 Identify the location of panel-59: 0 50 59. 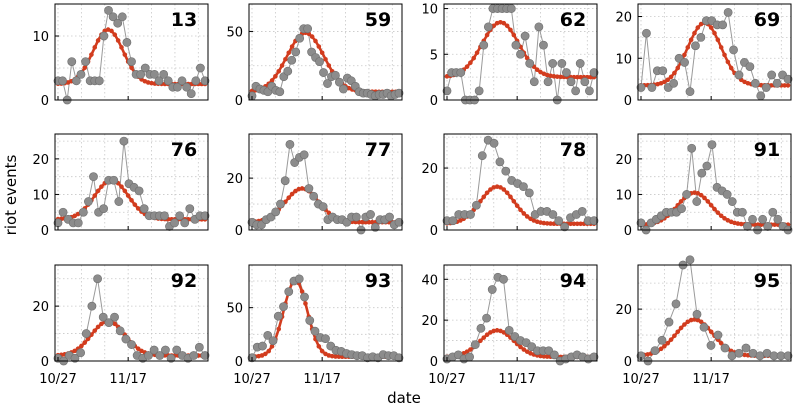
(315, 56).